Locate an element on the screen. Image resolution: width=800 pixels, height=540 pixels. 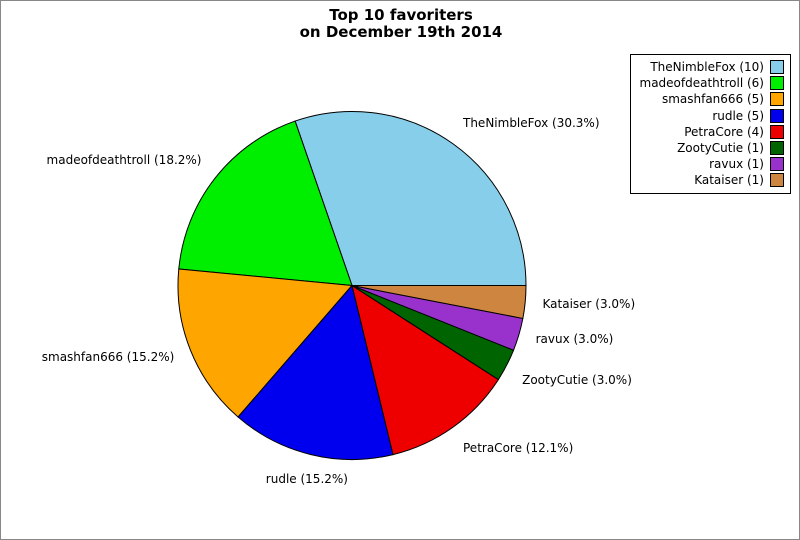
slice-label-madeofdeathtroll: madeofdeathtroll (18.2%) is located at coordinates (124, 160).